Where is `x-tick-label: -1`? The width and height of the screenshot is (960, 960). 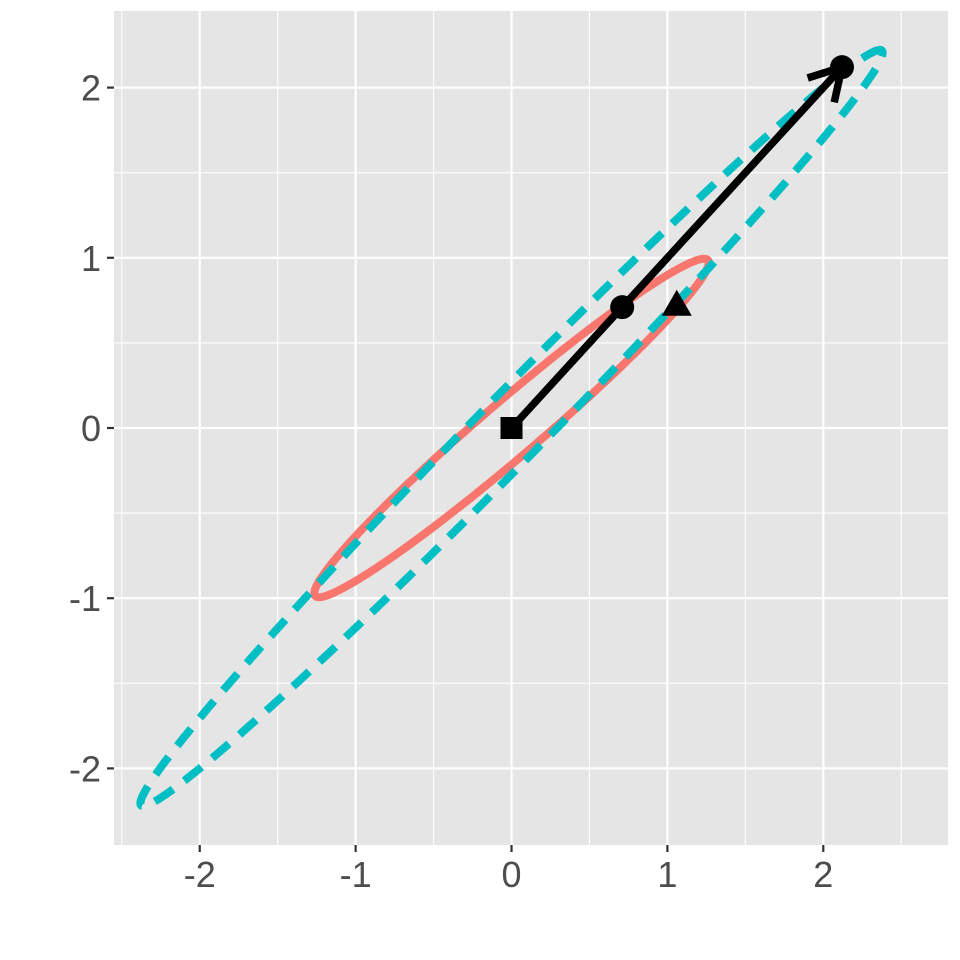
x-tick-label: -1 is located at coordinates (356, 874).